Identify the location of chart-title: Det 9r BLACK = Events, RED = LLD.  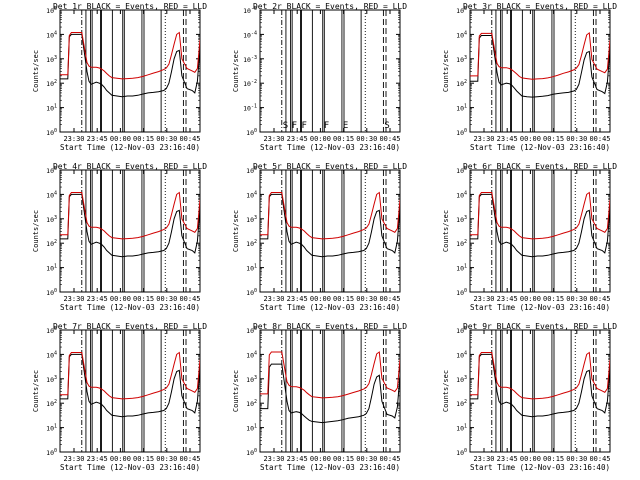
(540, 326).